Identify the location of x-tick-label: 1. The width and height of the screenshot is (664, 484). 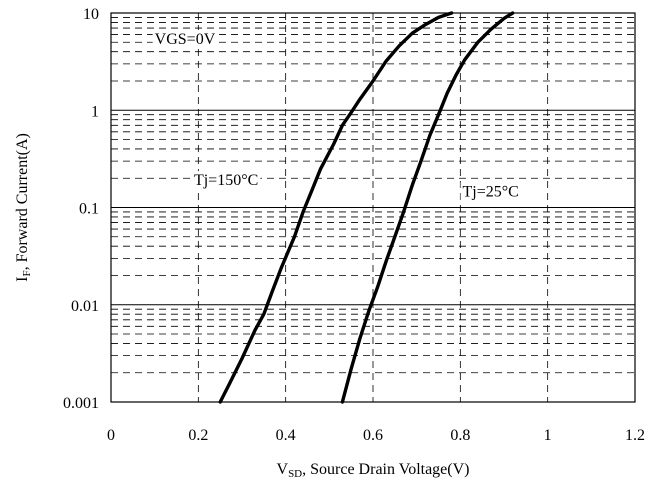
(548, 435).